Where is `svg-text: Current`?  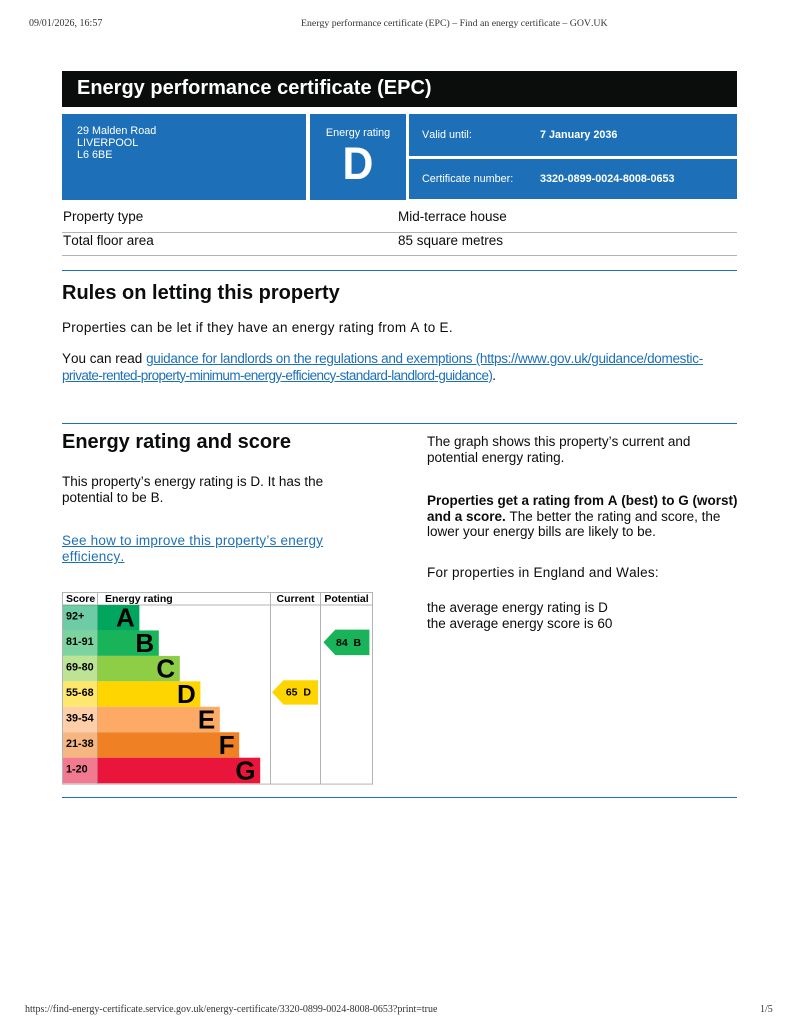 svg-text: Current is located at coordinates (296, 599).